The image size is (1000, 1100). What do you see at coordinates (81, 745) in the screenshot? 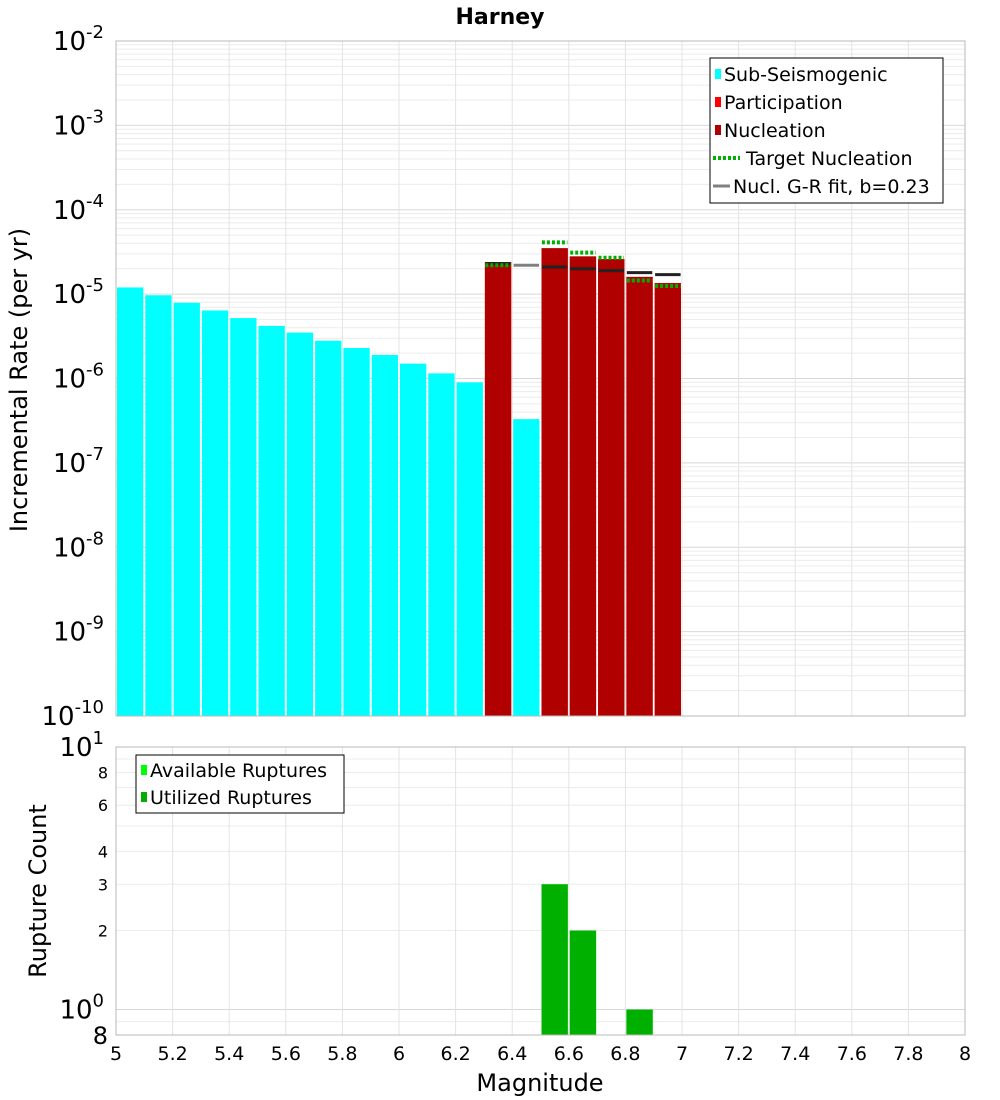
I see `y-tick-label: 10¹` at bounding box center [81, 745].